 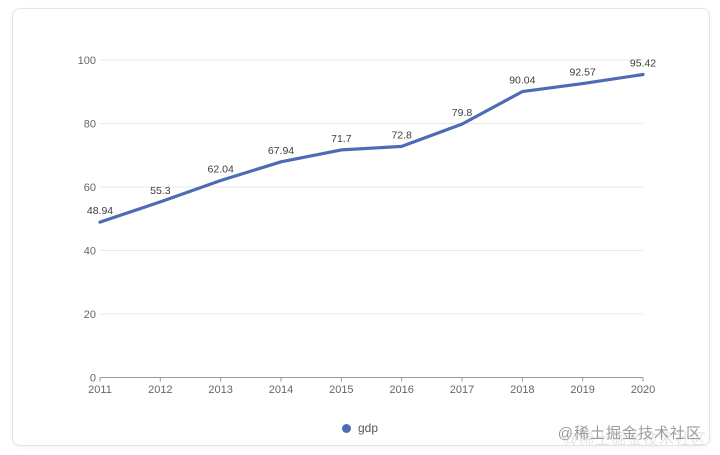 I want to click on x-axis-tick-label: 2014, so click(x=281, y=390).